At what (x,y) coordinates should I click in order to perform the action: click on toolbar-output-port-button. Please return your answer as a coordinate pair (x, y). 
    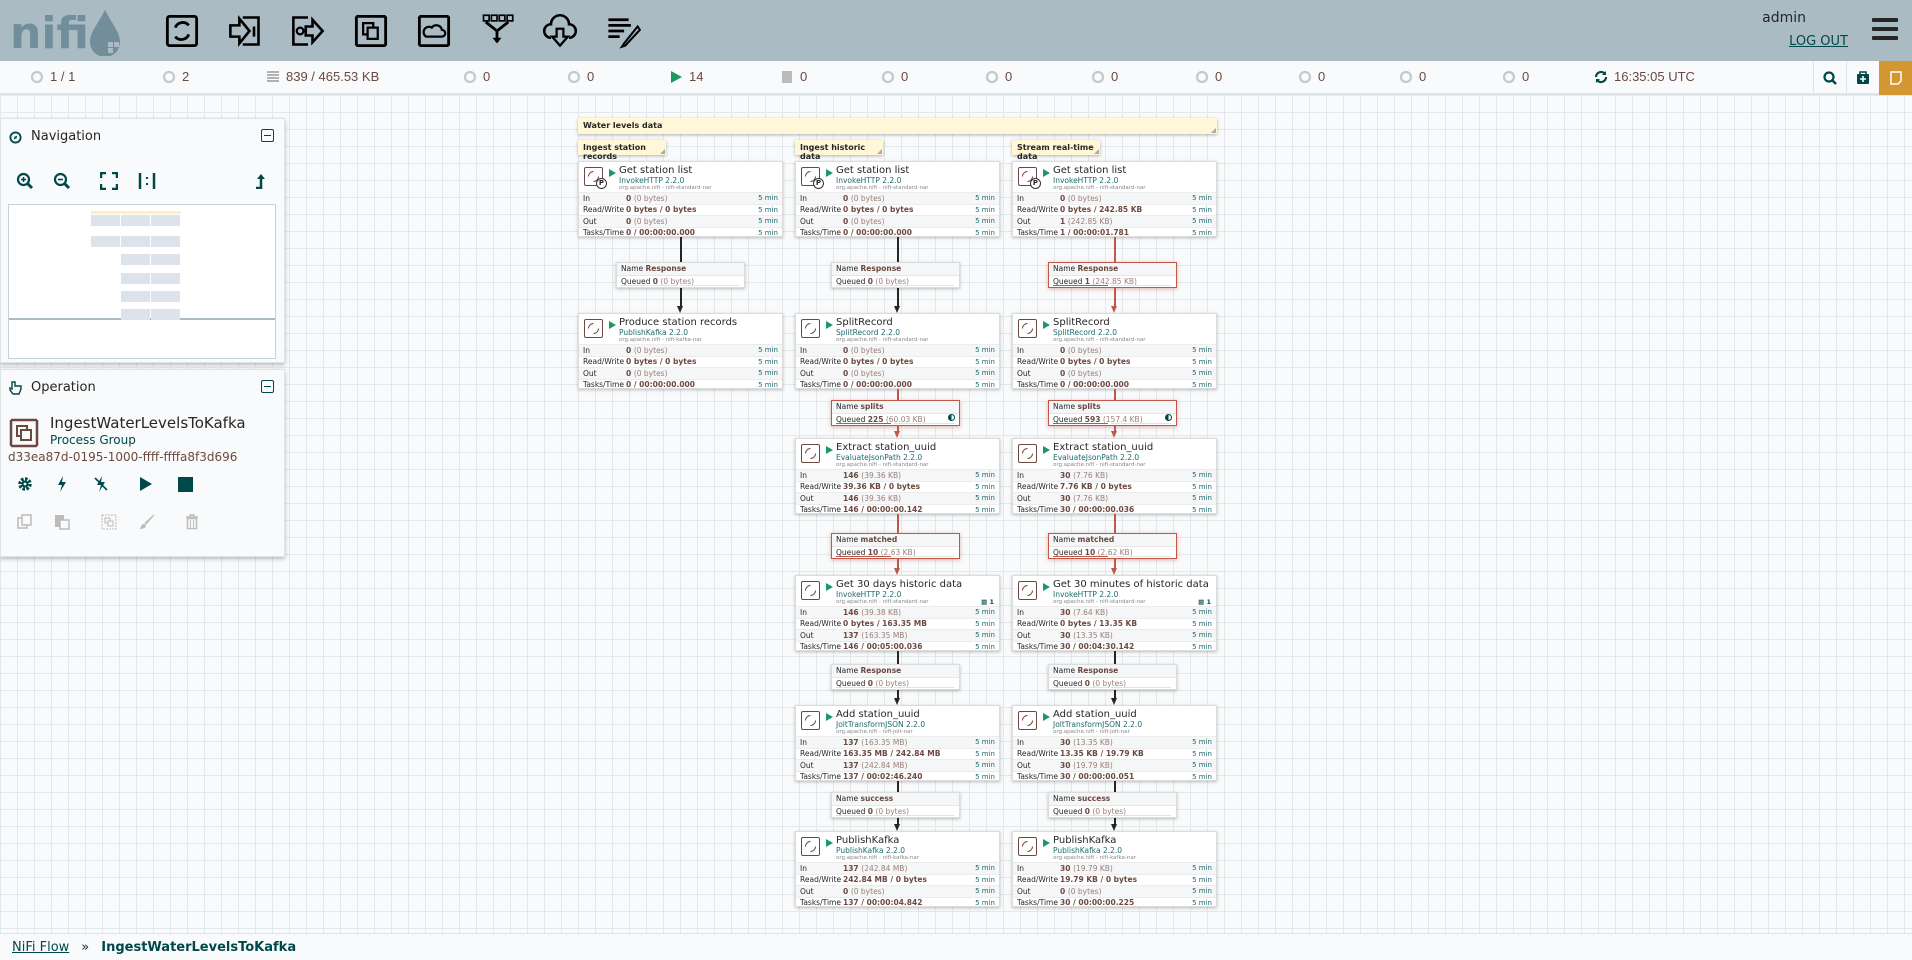
    Looking at the image, I should click on (308, 31).